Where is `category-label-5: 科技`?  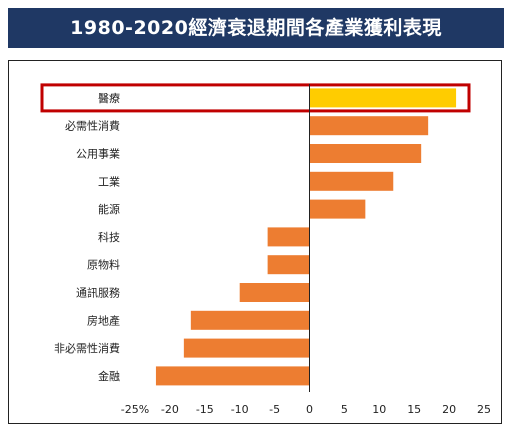 category-label-5: 科技 is located at coordinates (109, 237).